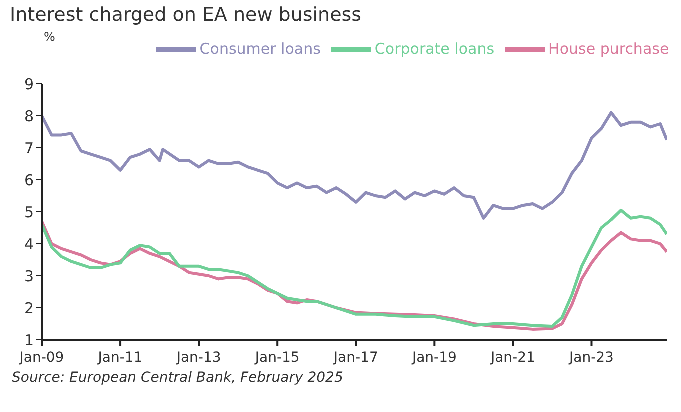  I want to click on x-tick-label: Jan-23, so click(591, 358).